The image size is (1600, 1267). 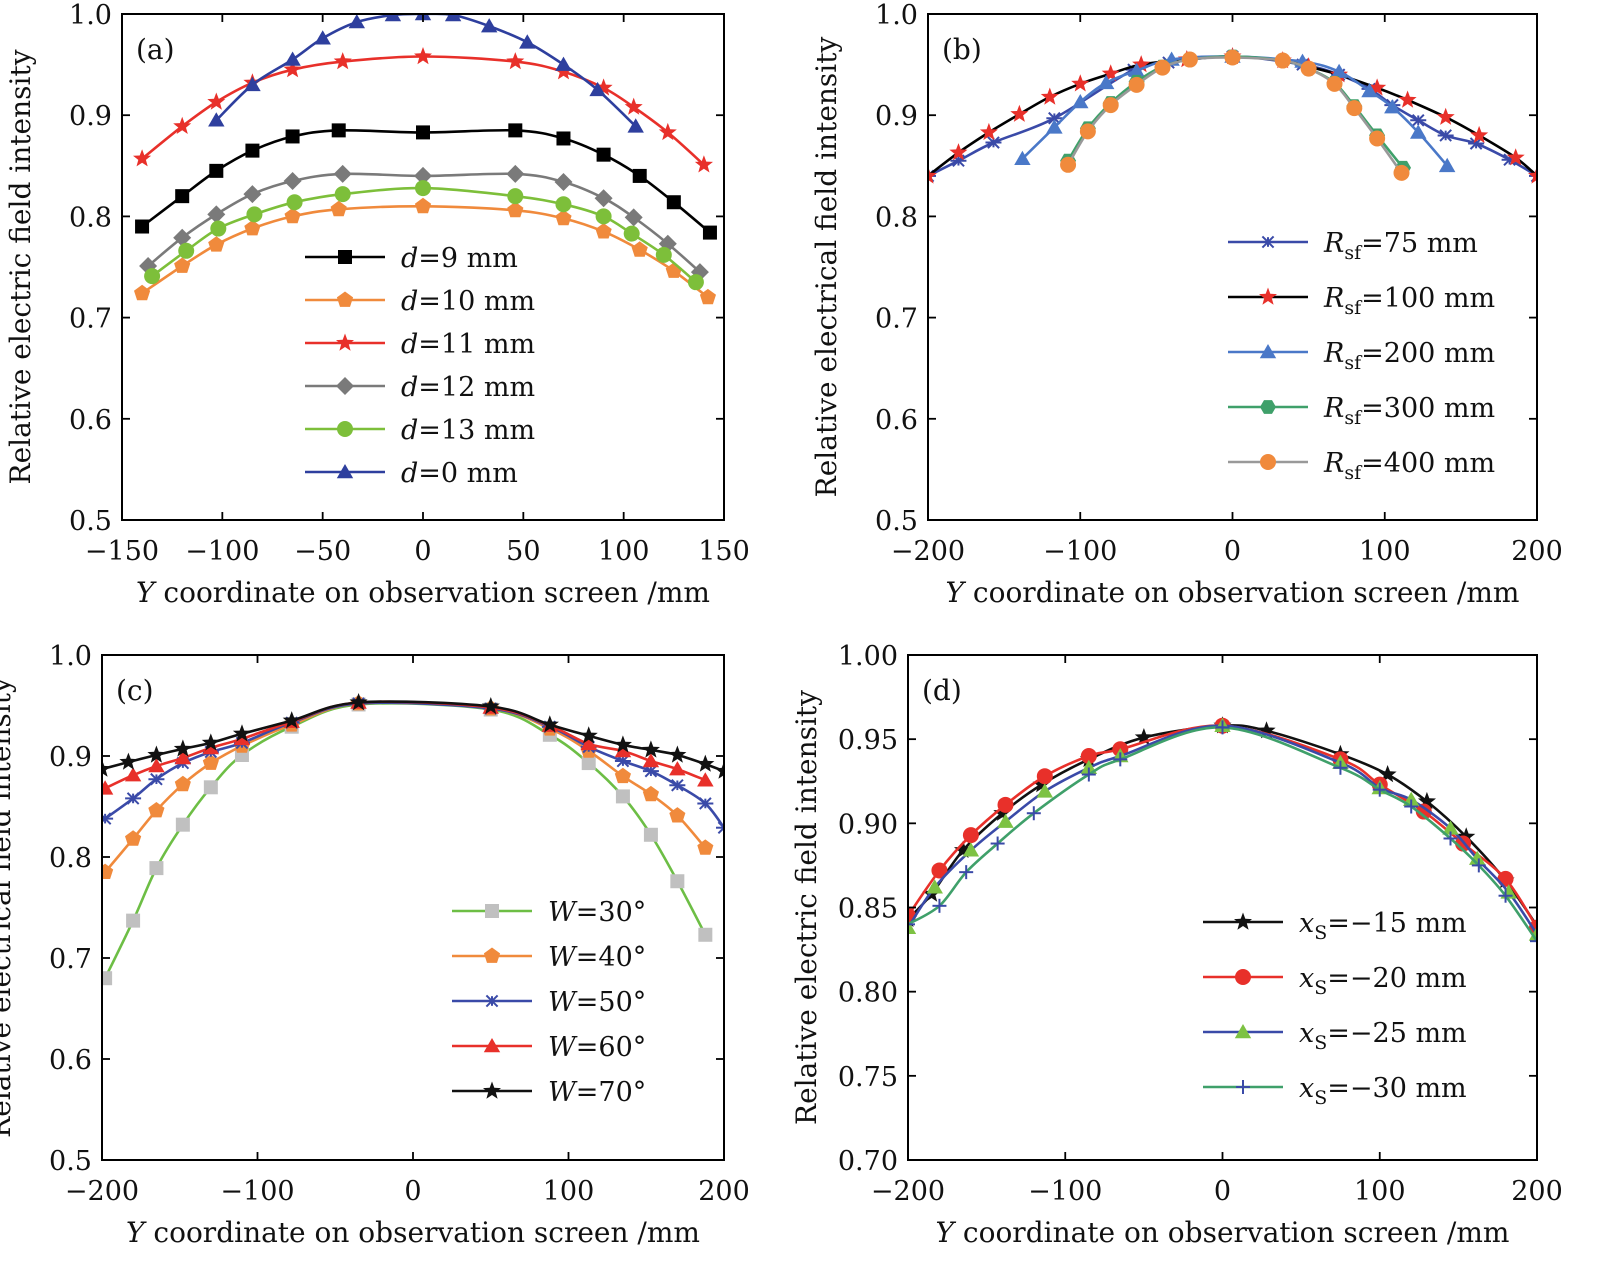 What do you see at coordinates (1396, 923) in the screenshot?
I see `legend-value: =−15 mm` at bounding box center [1396, 923].